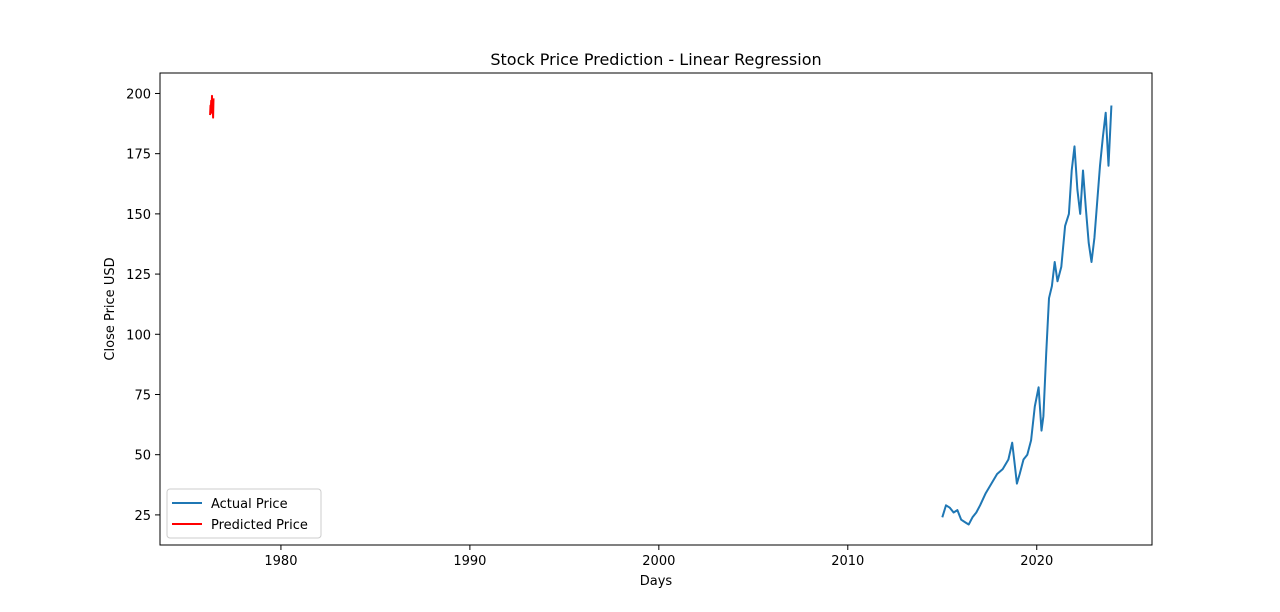  I want to click on legend: Actual Price Predicted Price, so click(244, 513).